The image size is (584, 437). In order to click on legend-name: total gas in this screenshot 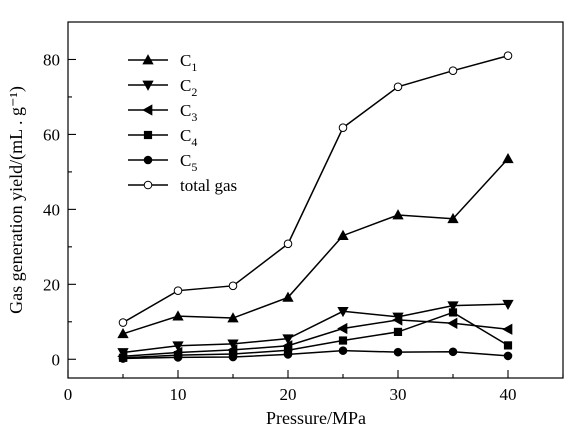, I will do `click(208, 185)`.